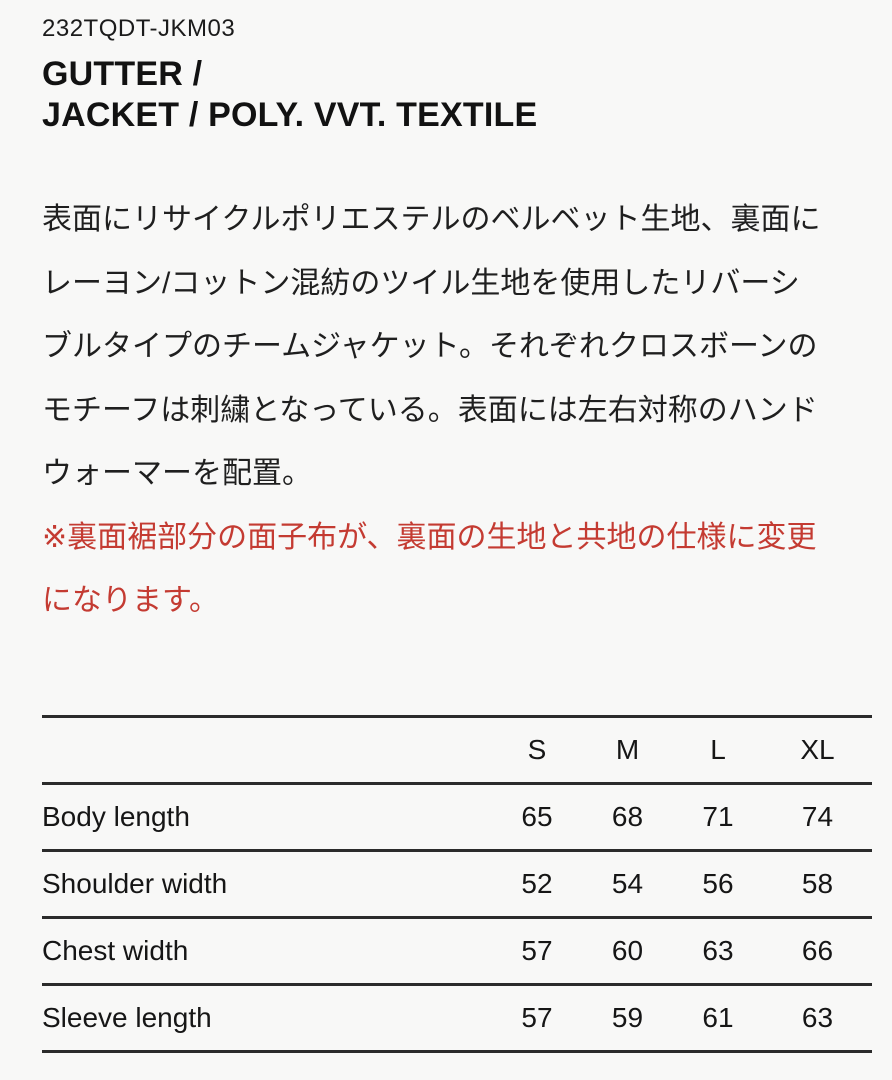  I want to click on size-value: 52, so click(537, 883).